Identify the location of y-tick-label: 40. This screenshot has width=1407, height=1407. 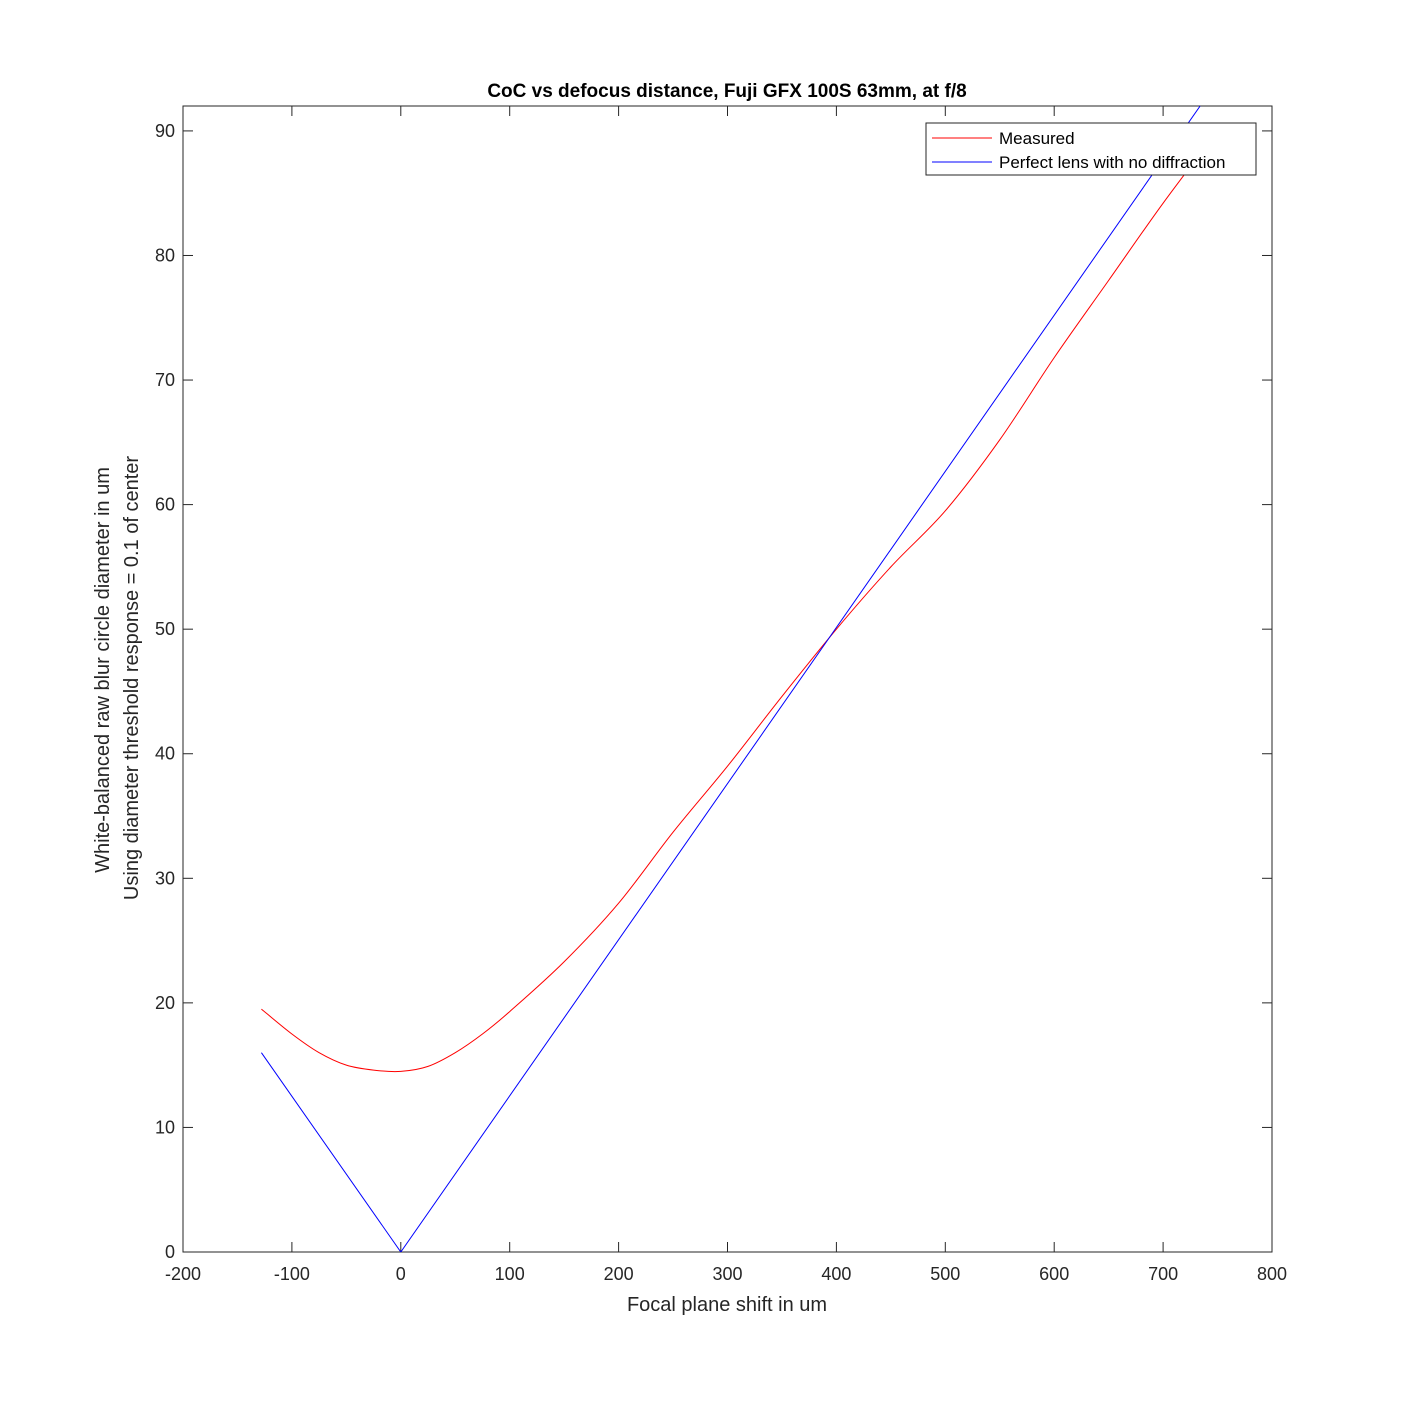
(165, 754).